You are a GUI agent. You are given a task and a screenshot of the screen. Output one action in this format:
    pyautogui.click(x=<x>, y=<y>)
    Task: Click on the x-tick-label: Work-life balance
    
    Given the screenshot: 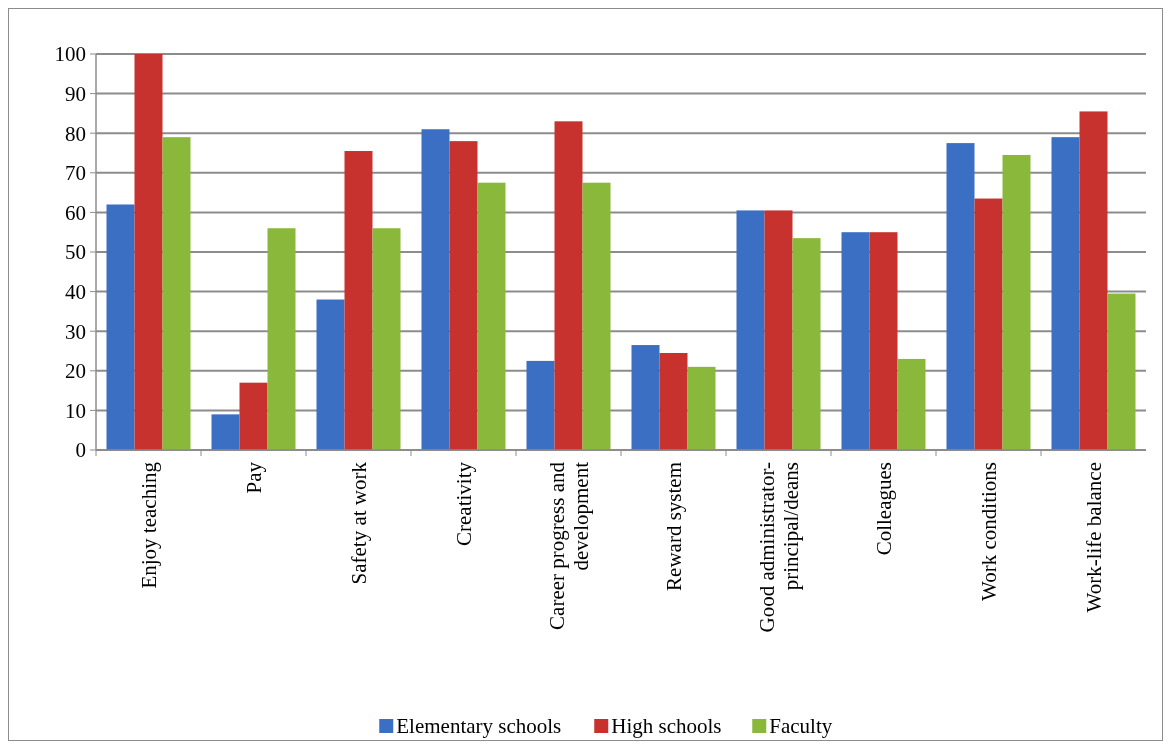 What is the action you would take?
    pyautogui.click(x=1093, y=537)
    